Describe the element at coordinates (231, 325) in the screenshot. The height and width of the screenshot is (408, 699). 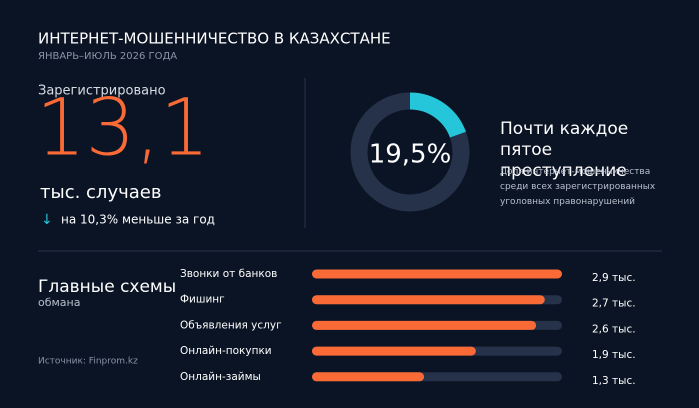
I see `category-label: Объявления услуг` at that location.